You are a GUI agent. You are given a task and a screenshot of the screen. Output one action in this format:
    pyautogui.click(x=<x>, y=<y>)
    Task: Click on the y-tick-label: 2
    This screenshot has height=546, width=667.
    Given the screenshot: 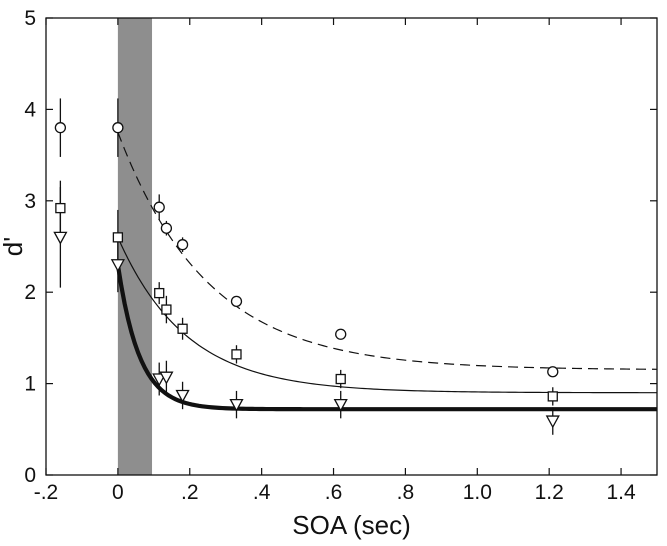 What is the action you would take?
    pyautogui.click(x=30, y=292)
    